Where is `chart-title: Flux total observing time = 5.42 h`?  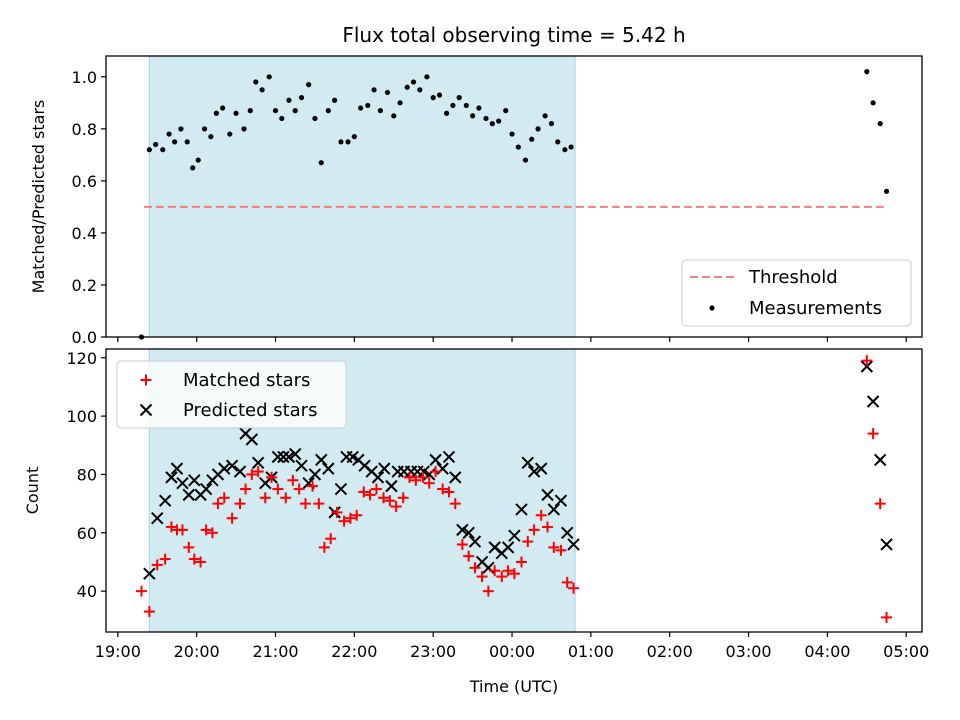 chart-title: Flux total observing time = 5.42 h is located at coordinates (513, 35).